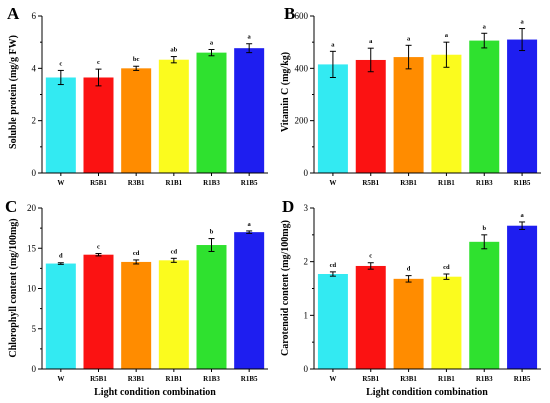 This screenshot has height=403, width=550. I want to click on panel-a-letter: A, so click(13, 13).